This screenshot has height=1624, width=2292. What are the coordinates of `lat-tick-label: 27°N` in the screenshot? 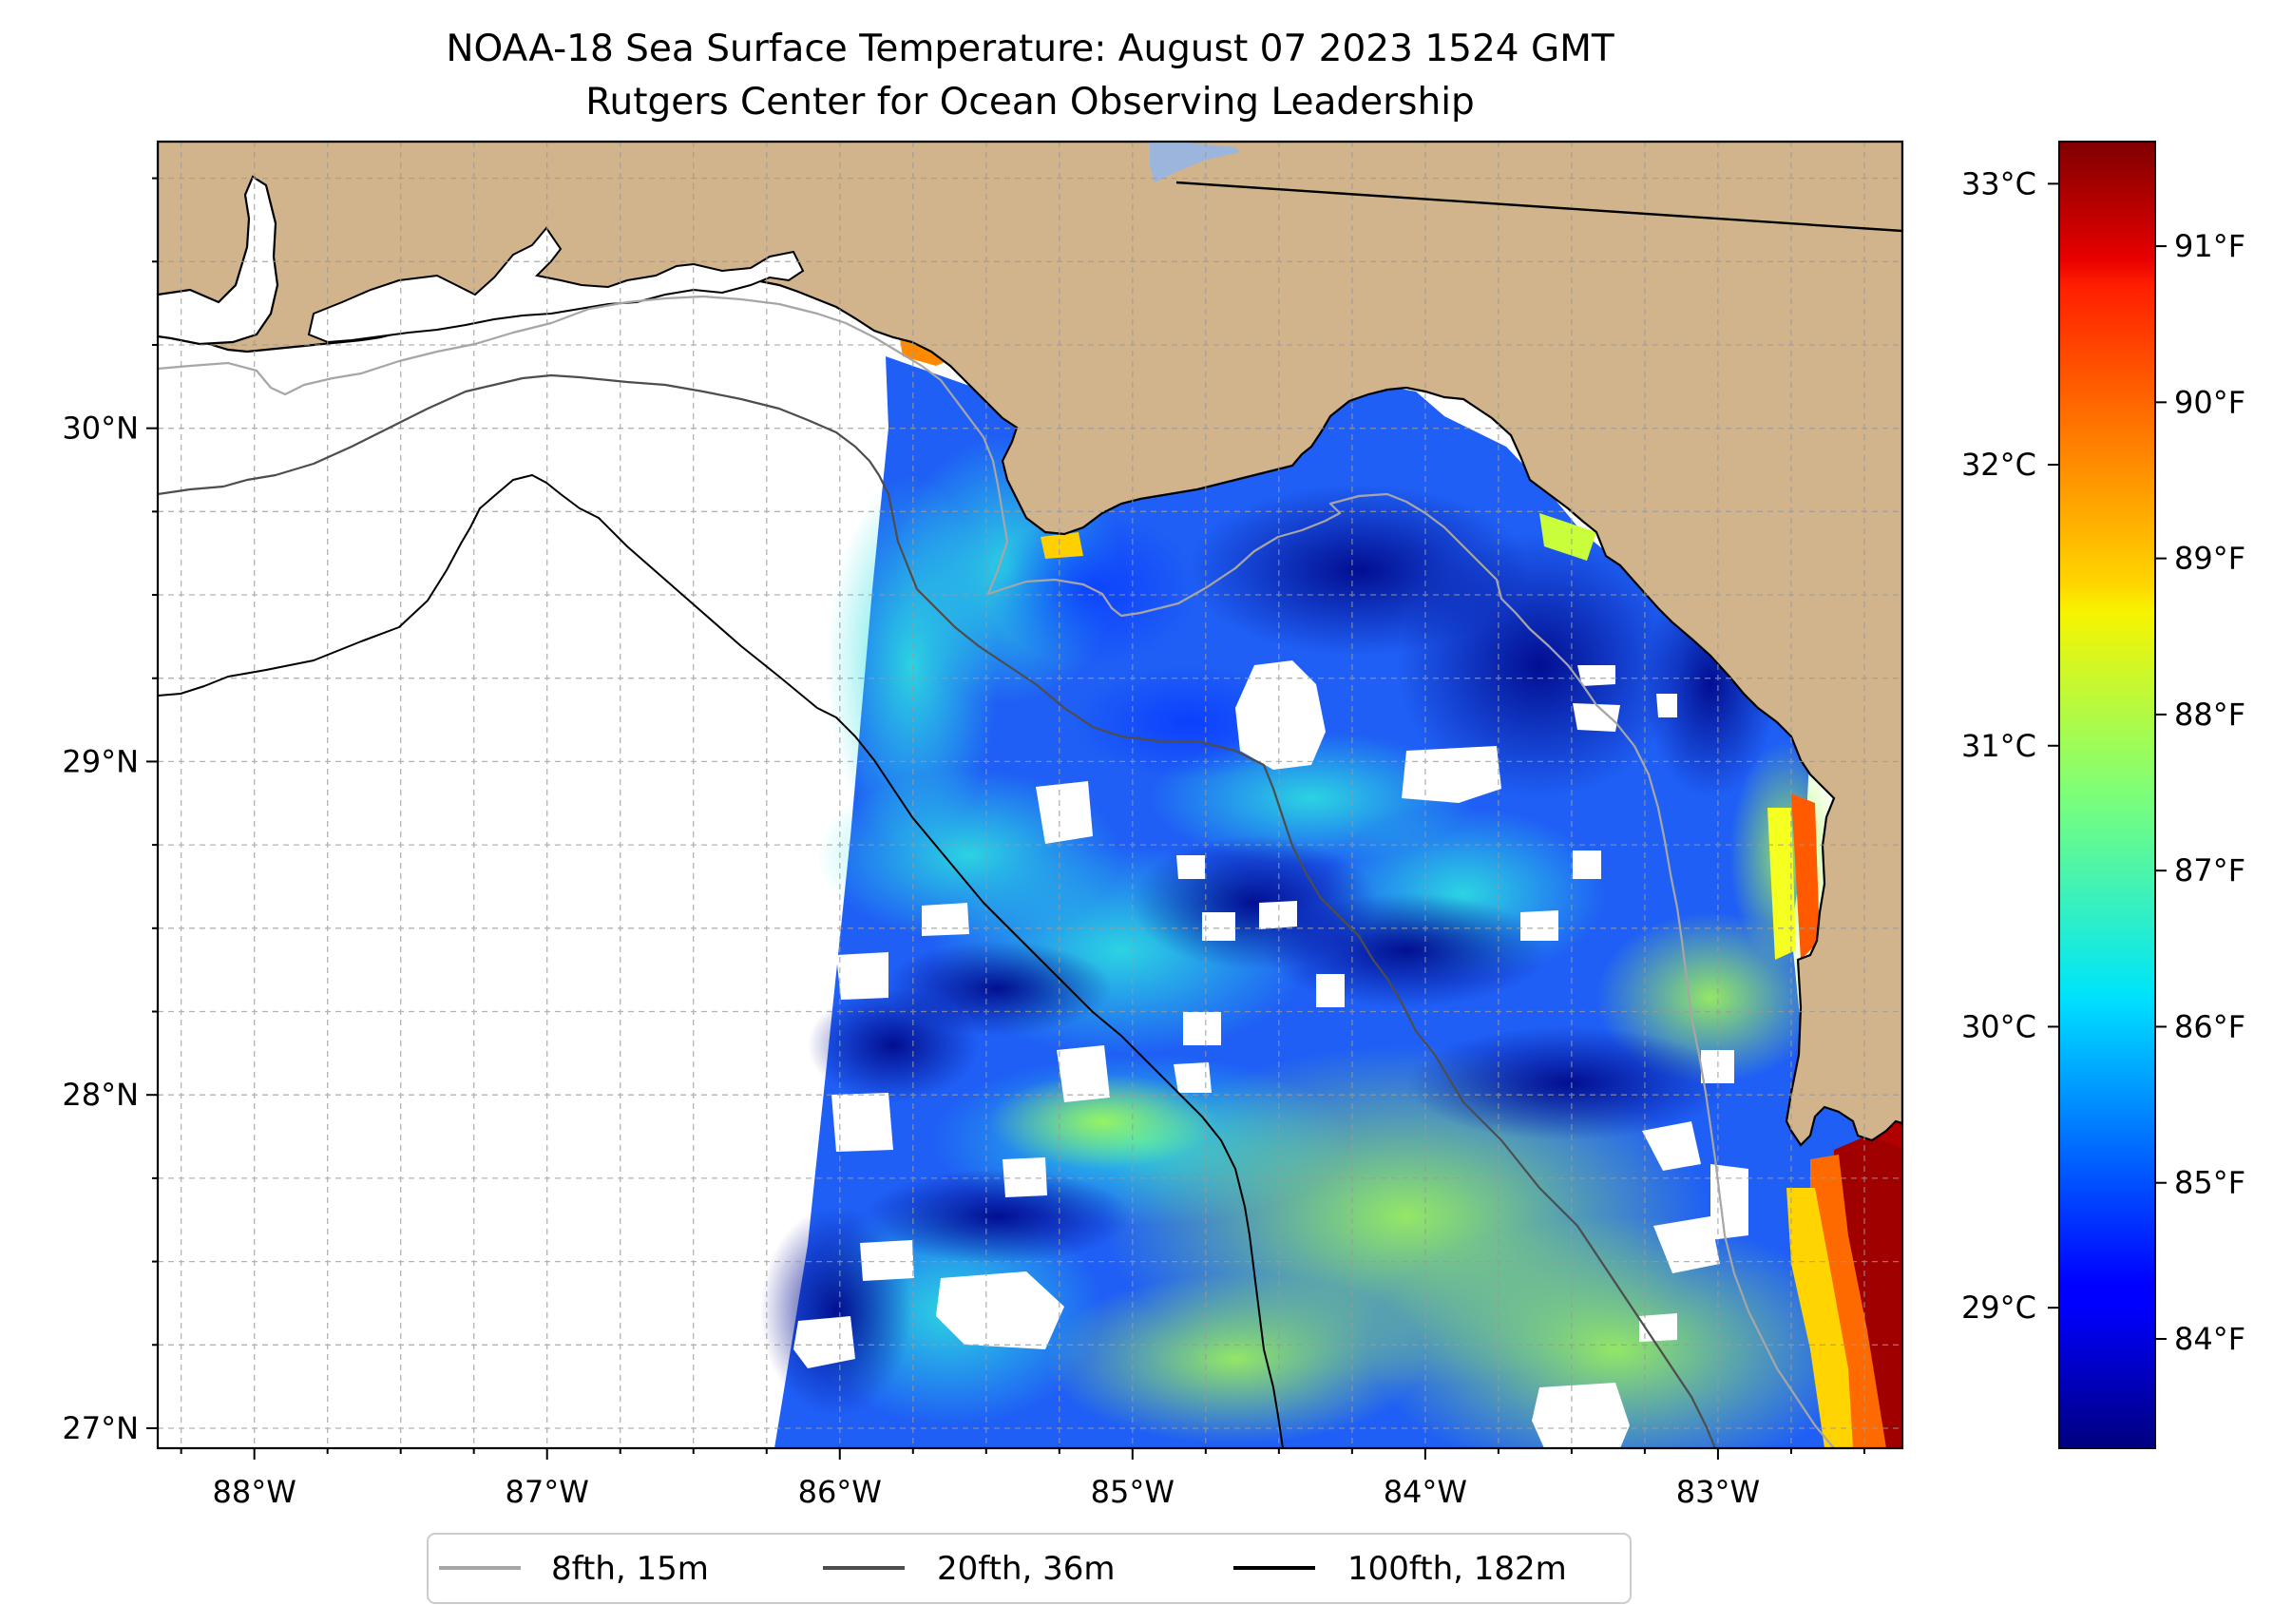 It's located at (100, 1428).